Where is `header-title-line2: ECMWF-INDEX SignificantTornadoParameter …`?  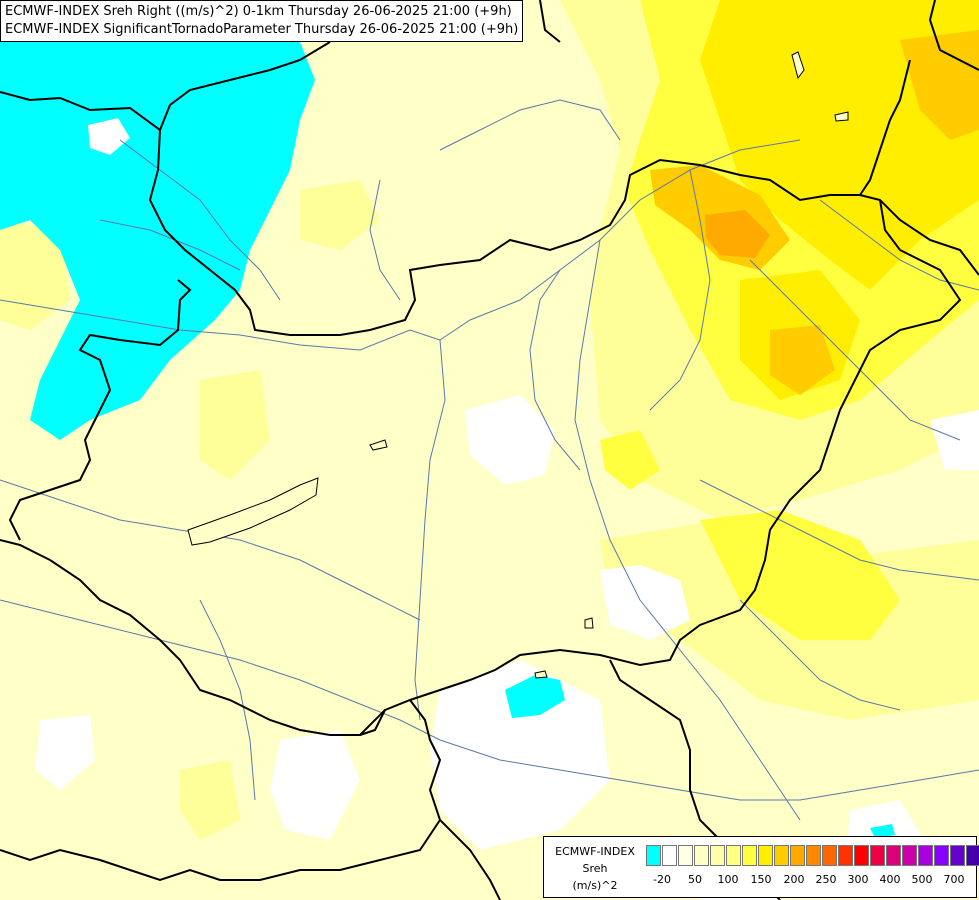
header-title-line2: ECMWF-INDEX SignificantTornadoParameter … is located at coordinates (262, 29).